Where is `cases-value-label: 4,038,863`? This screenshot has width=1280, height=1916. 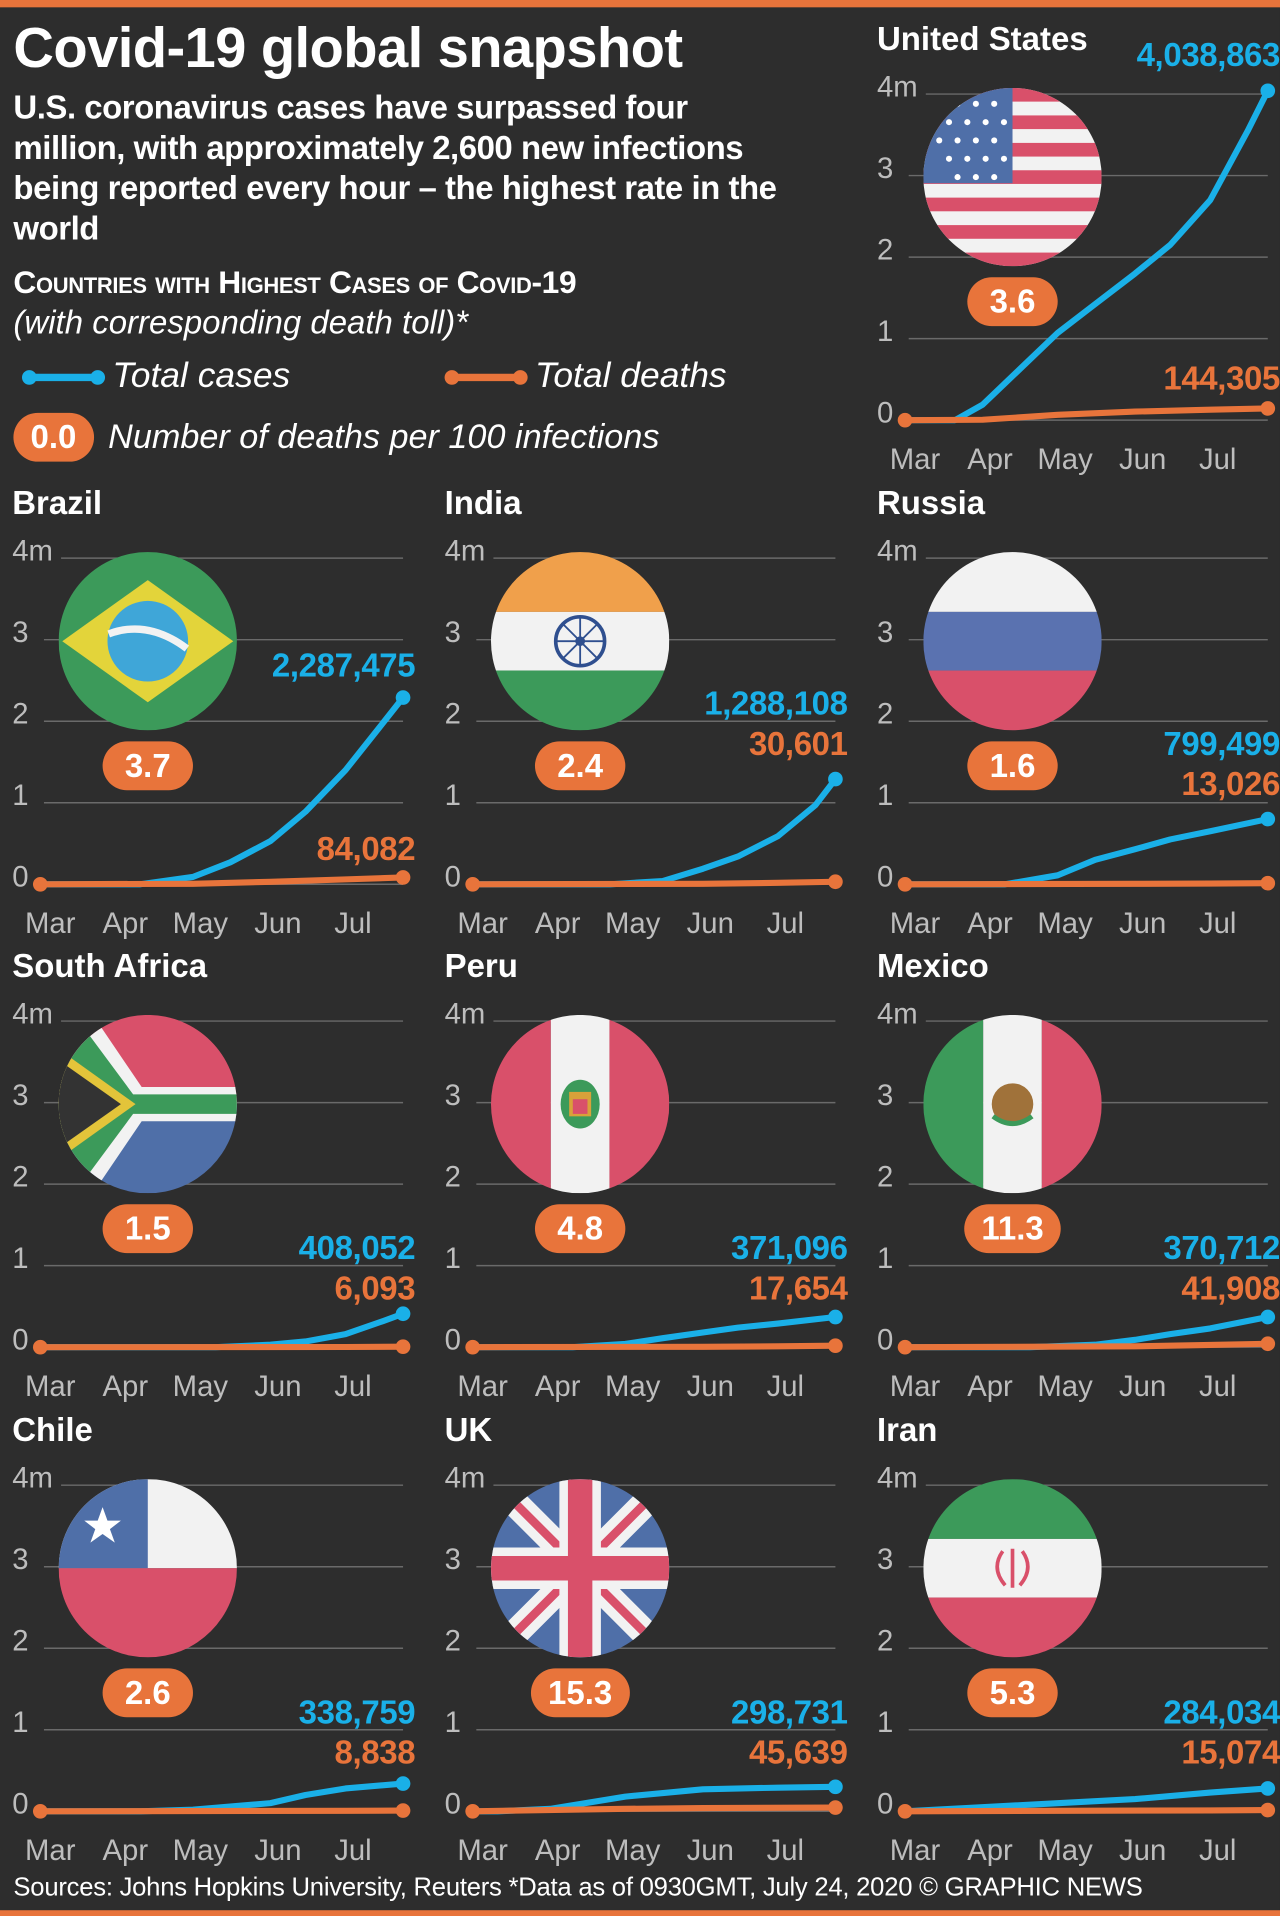
cases-value-label: 4,038,863 is located at coordinates (1208, 55).